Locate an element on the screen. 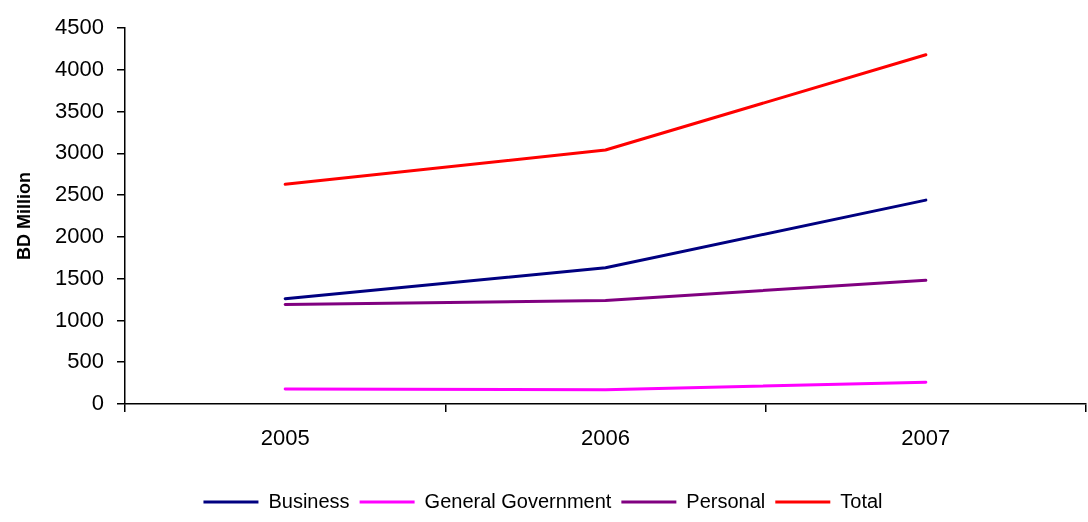 Image resolution: width=1088 pixels, height=522 pixels. y-tick-label: 4500 is located at coordinates (79, 27).